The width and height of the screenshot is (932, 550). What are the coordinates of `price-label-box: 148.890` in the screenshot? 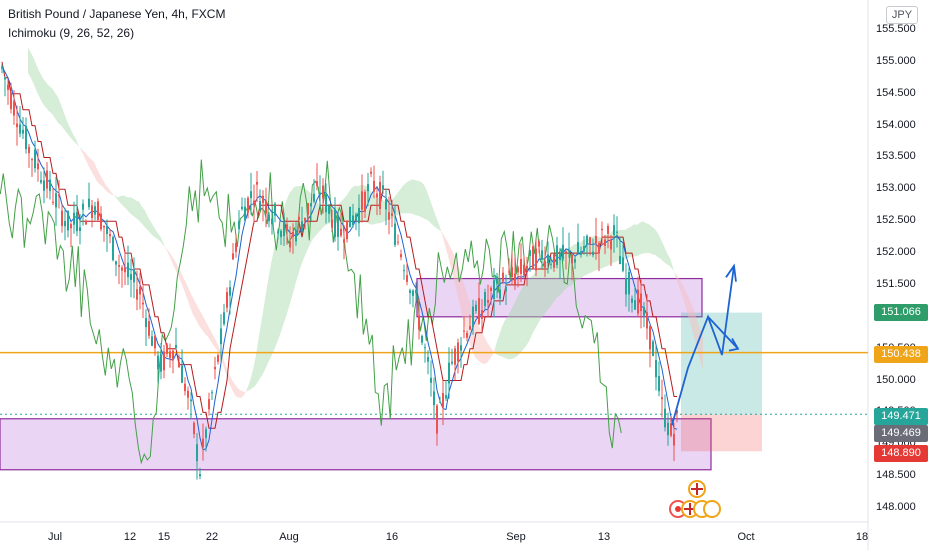 It's located at (901, 453).